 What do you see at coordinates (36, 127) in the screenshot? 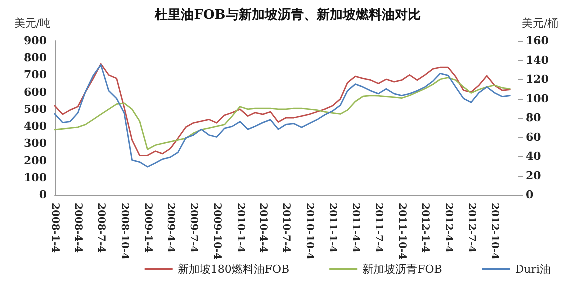
I see `y-tick-label: 400` at bounding box center [36, 127].